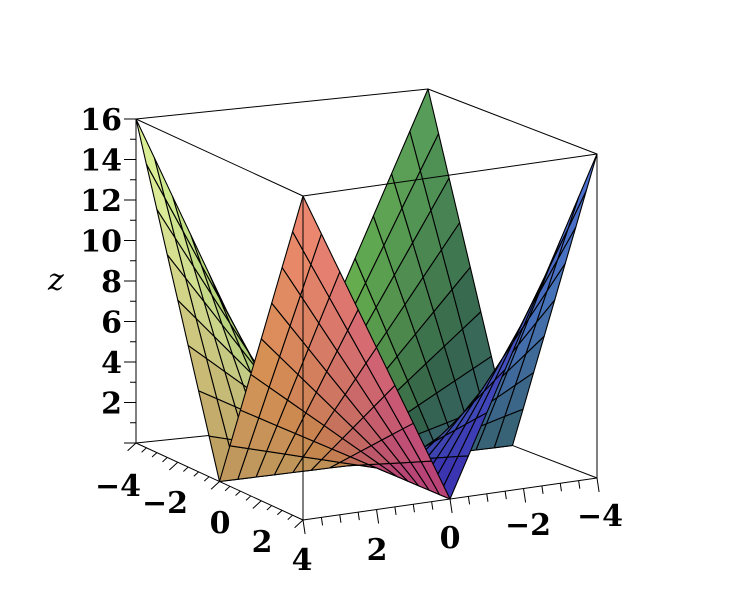  Describe the element at coordinates (302, 560) in the screenshot. I see `x-tick-label: 4` at that location.